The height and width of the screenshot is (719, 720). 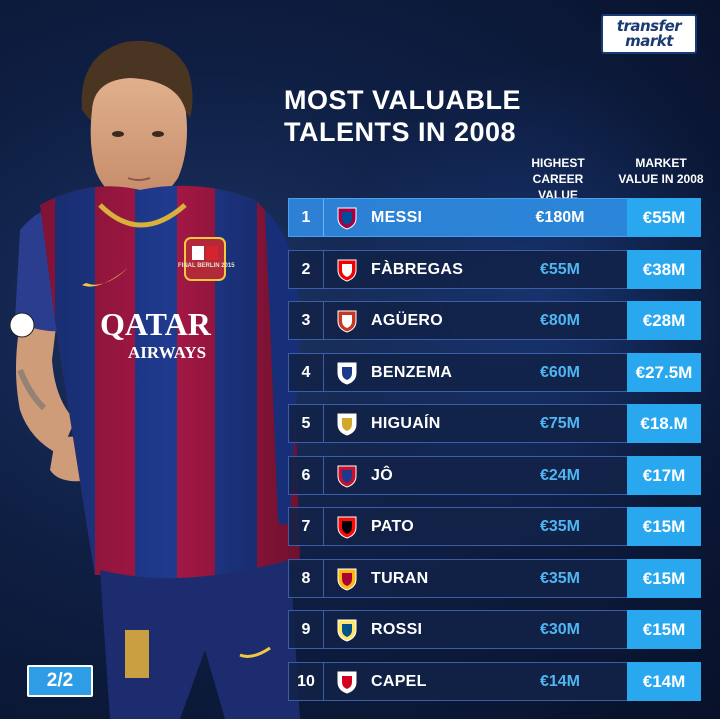 I want to click on market-value: €18.M, so click(x=664, y=423).